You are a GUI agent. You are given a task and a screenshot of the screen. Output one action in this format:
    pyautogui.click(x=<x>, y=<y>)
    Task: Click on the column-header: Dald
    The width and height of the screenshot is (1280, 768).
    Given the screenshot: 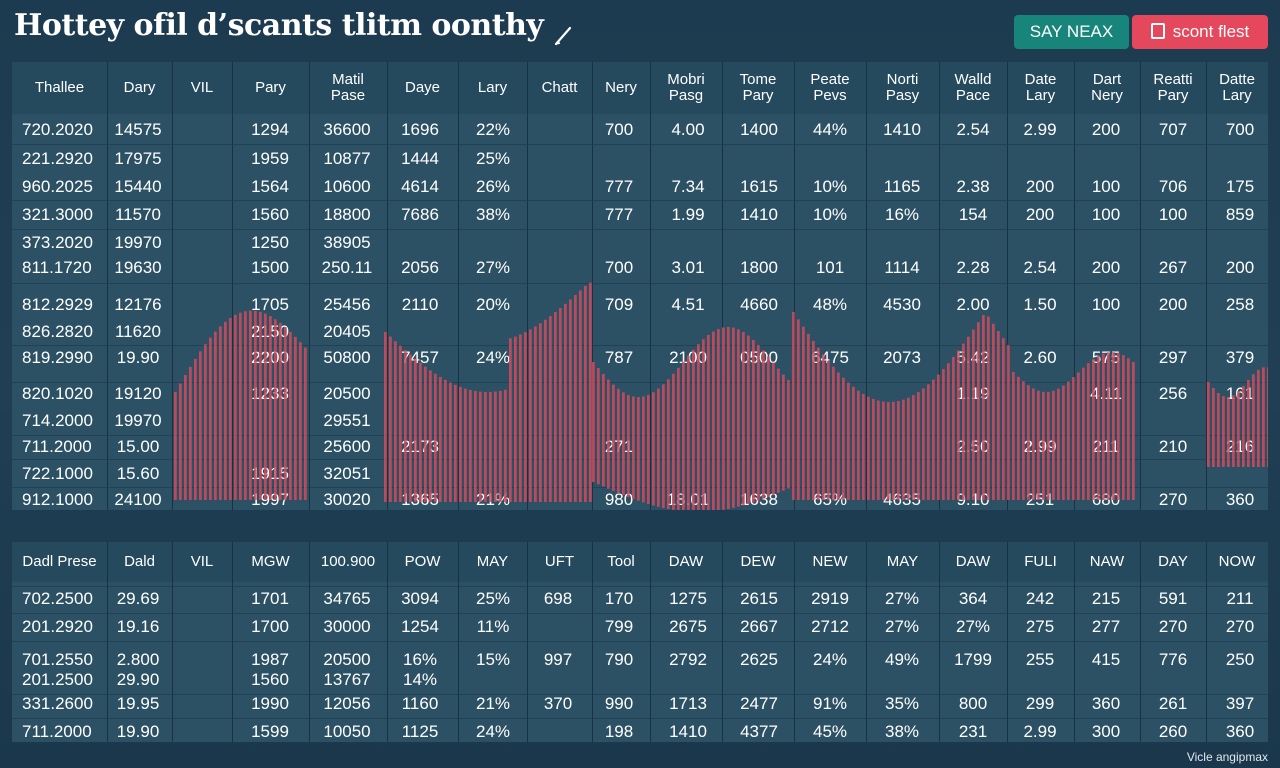 What is the action you would take?
    pyautogui.click(x=139, y=561)
    